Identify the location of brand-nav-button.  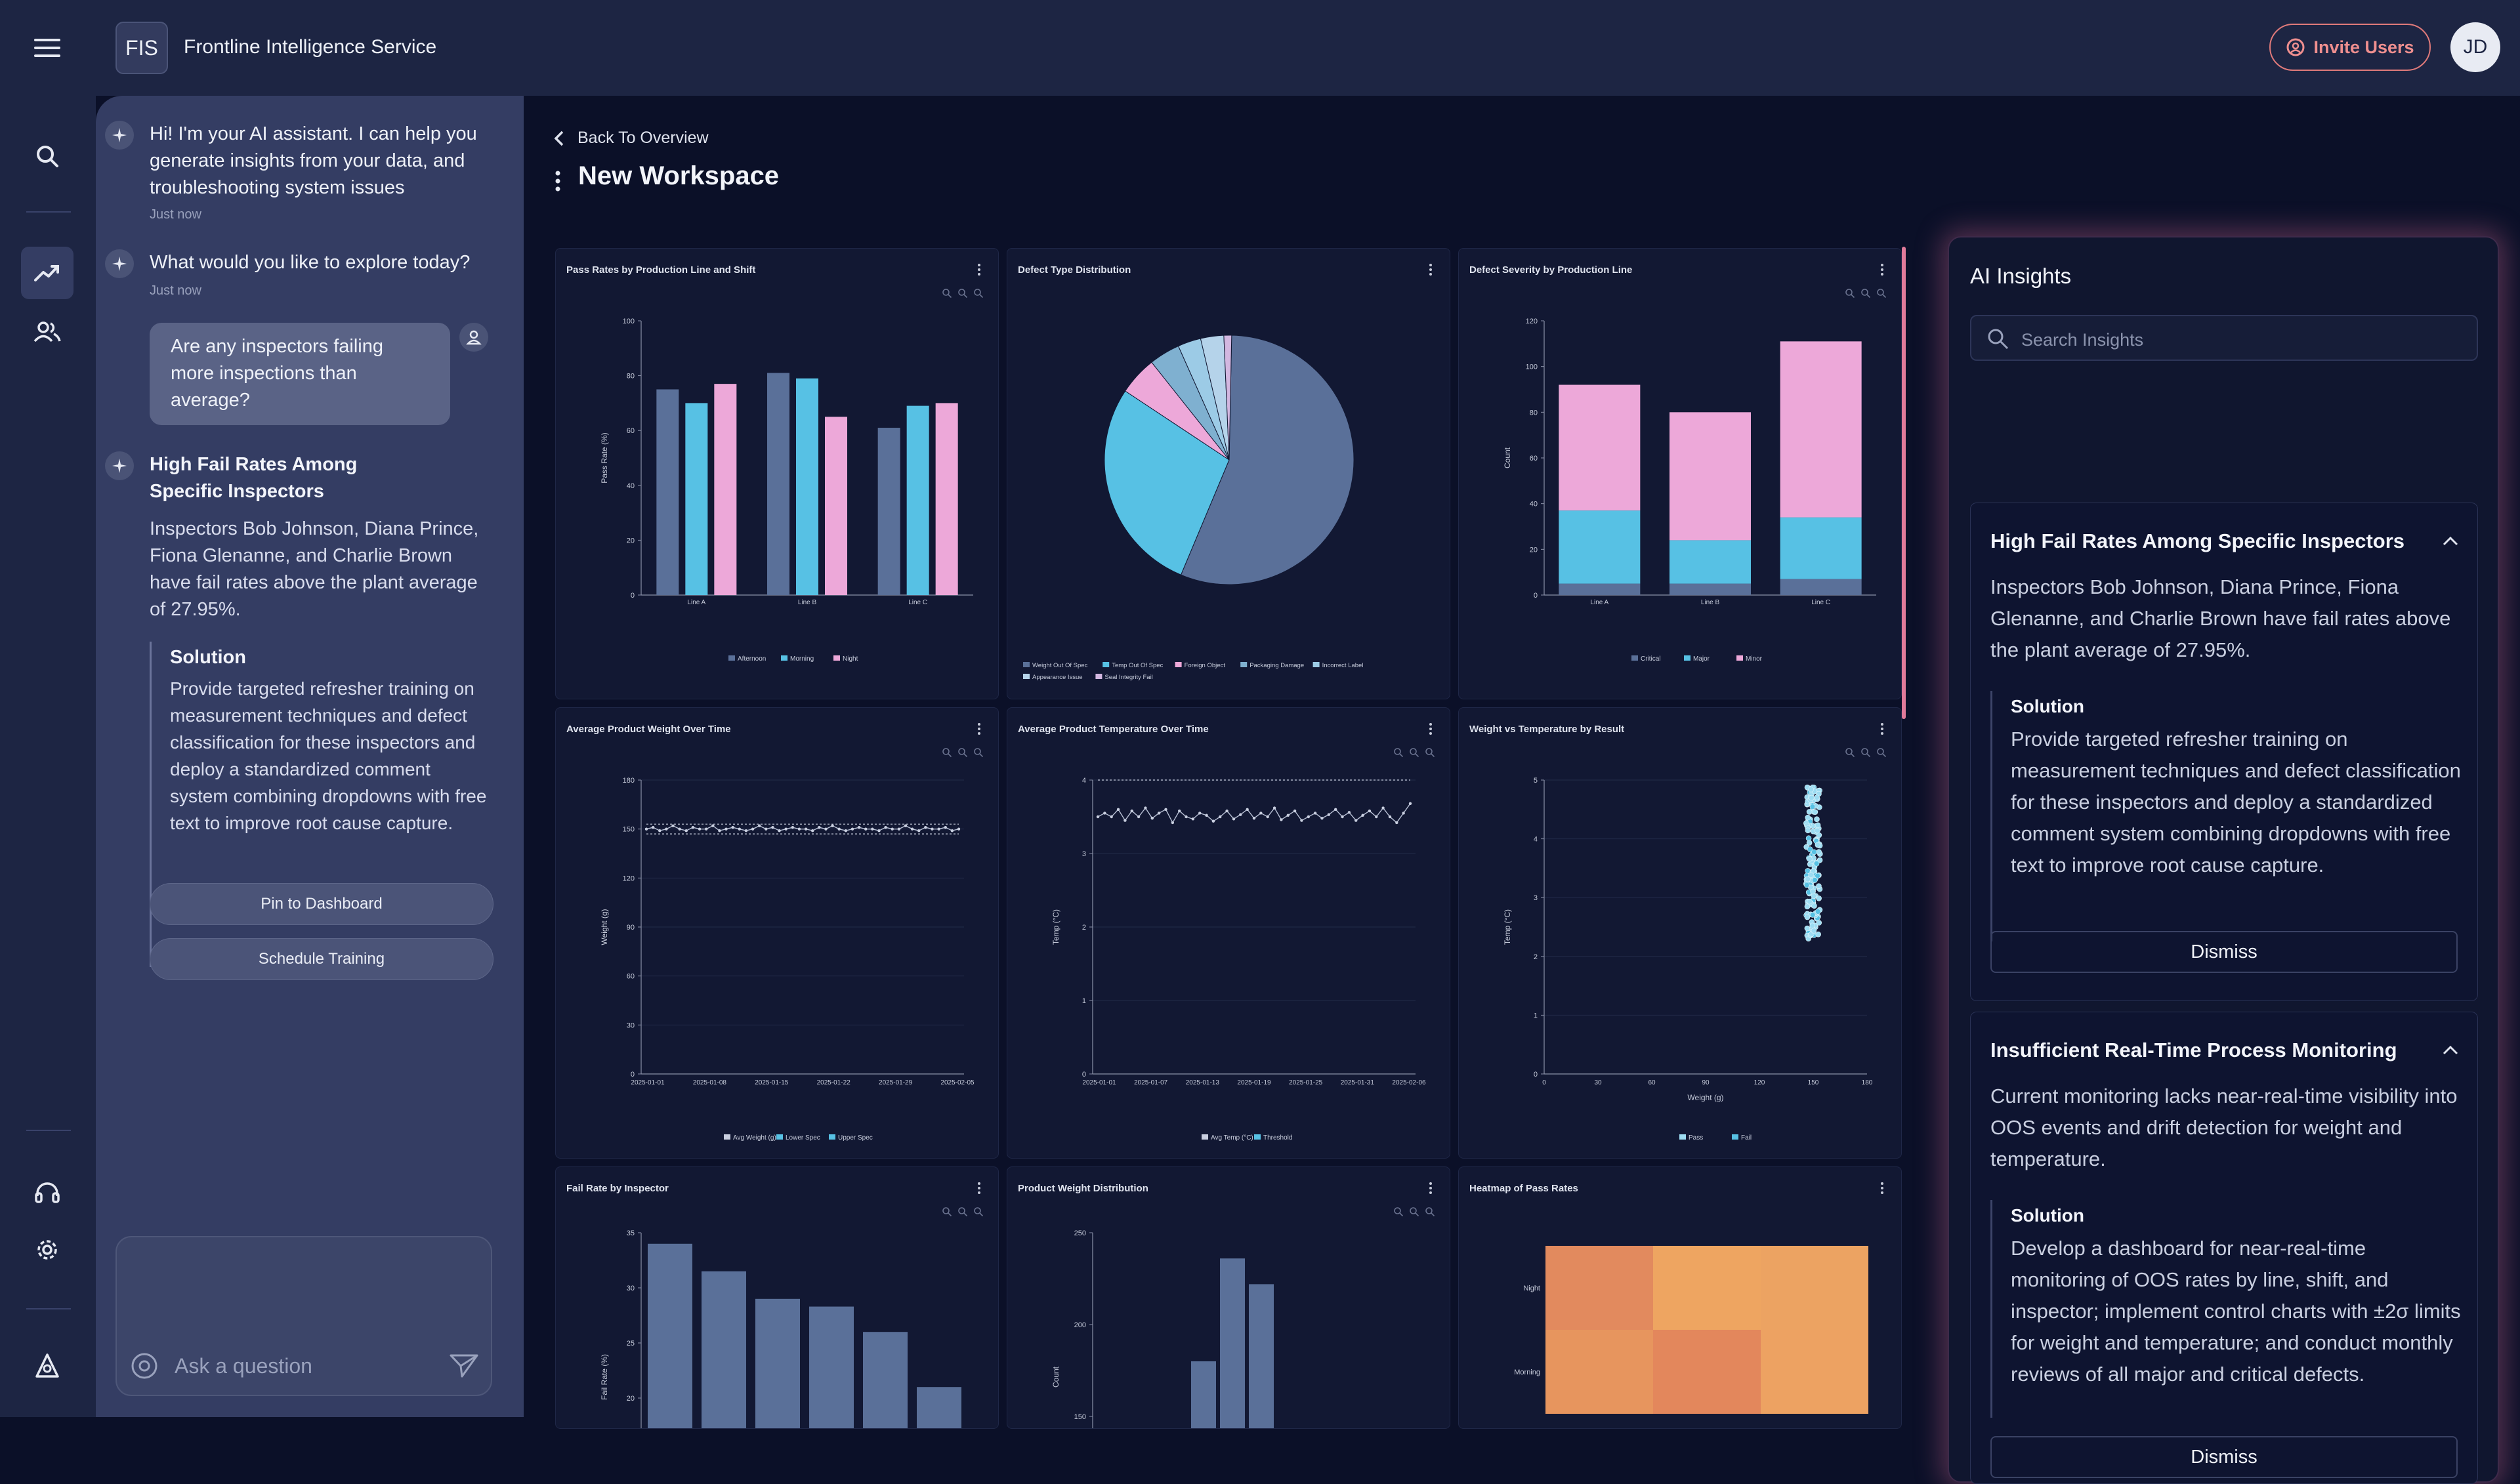
(47, 1366).